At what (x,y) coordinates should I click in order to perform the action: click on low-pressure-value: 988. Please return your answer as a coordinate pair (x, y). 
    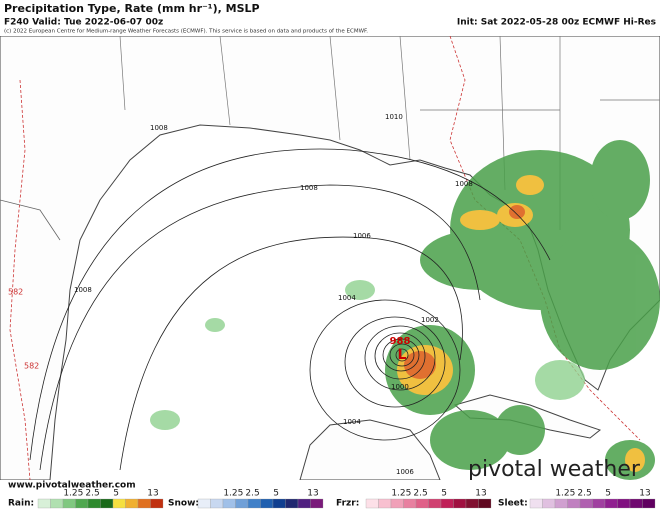
    Looking at the image, I should click on (400, 341).